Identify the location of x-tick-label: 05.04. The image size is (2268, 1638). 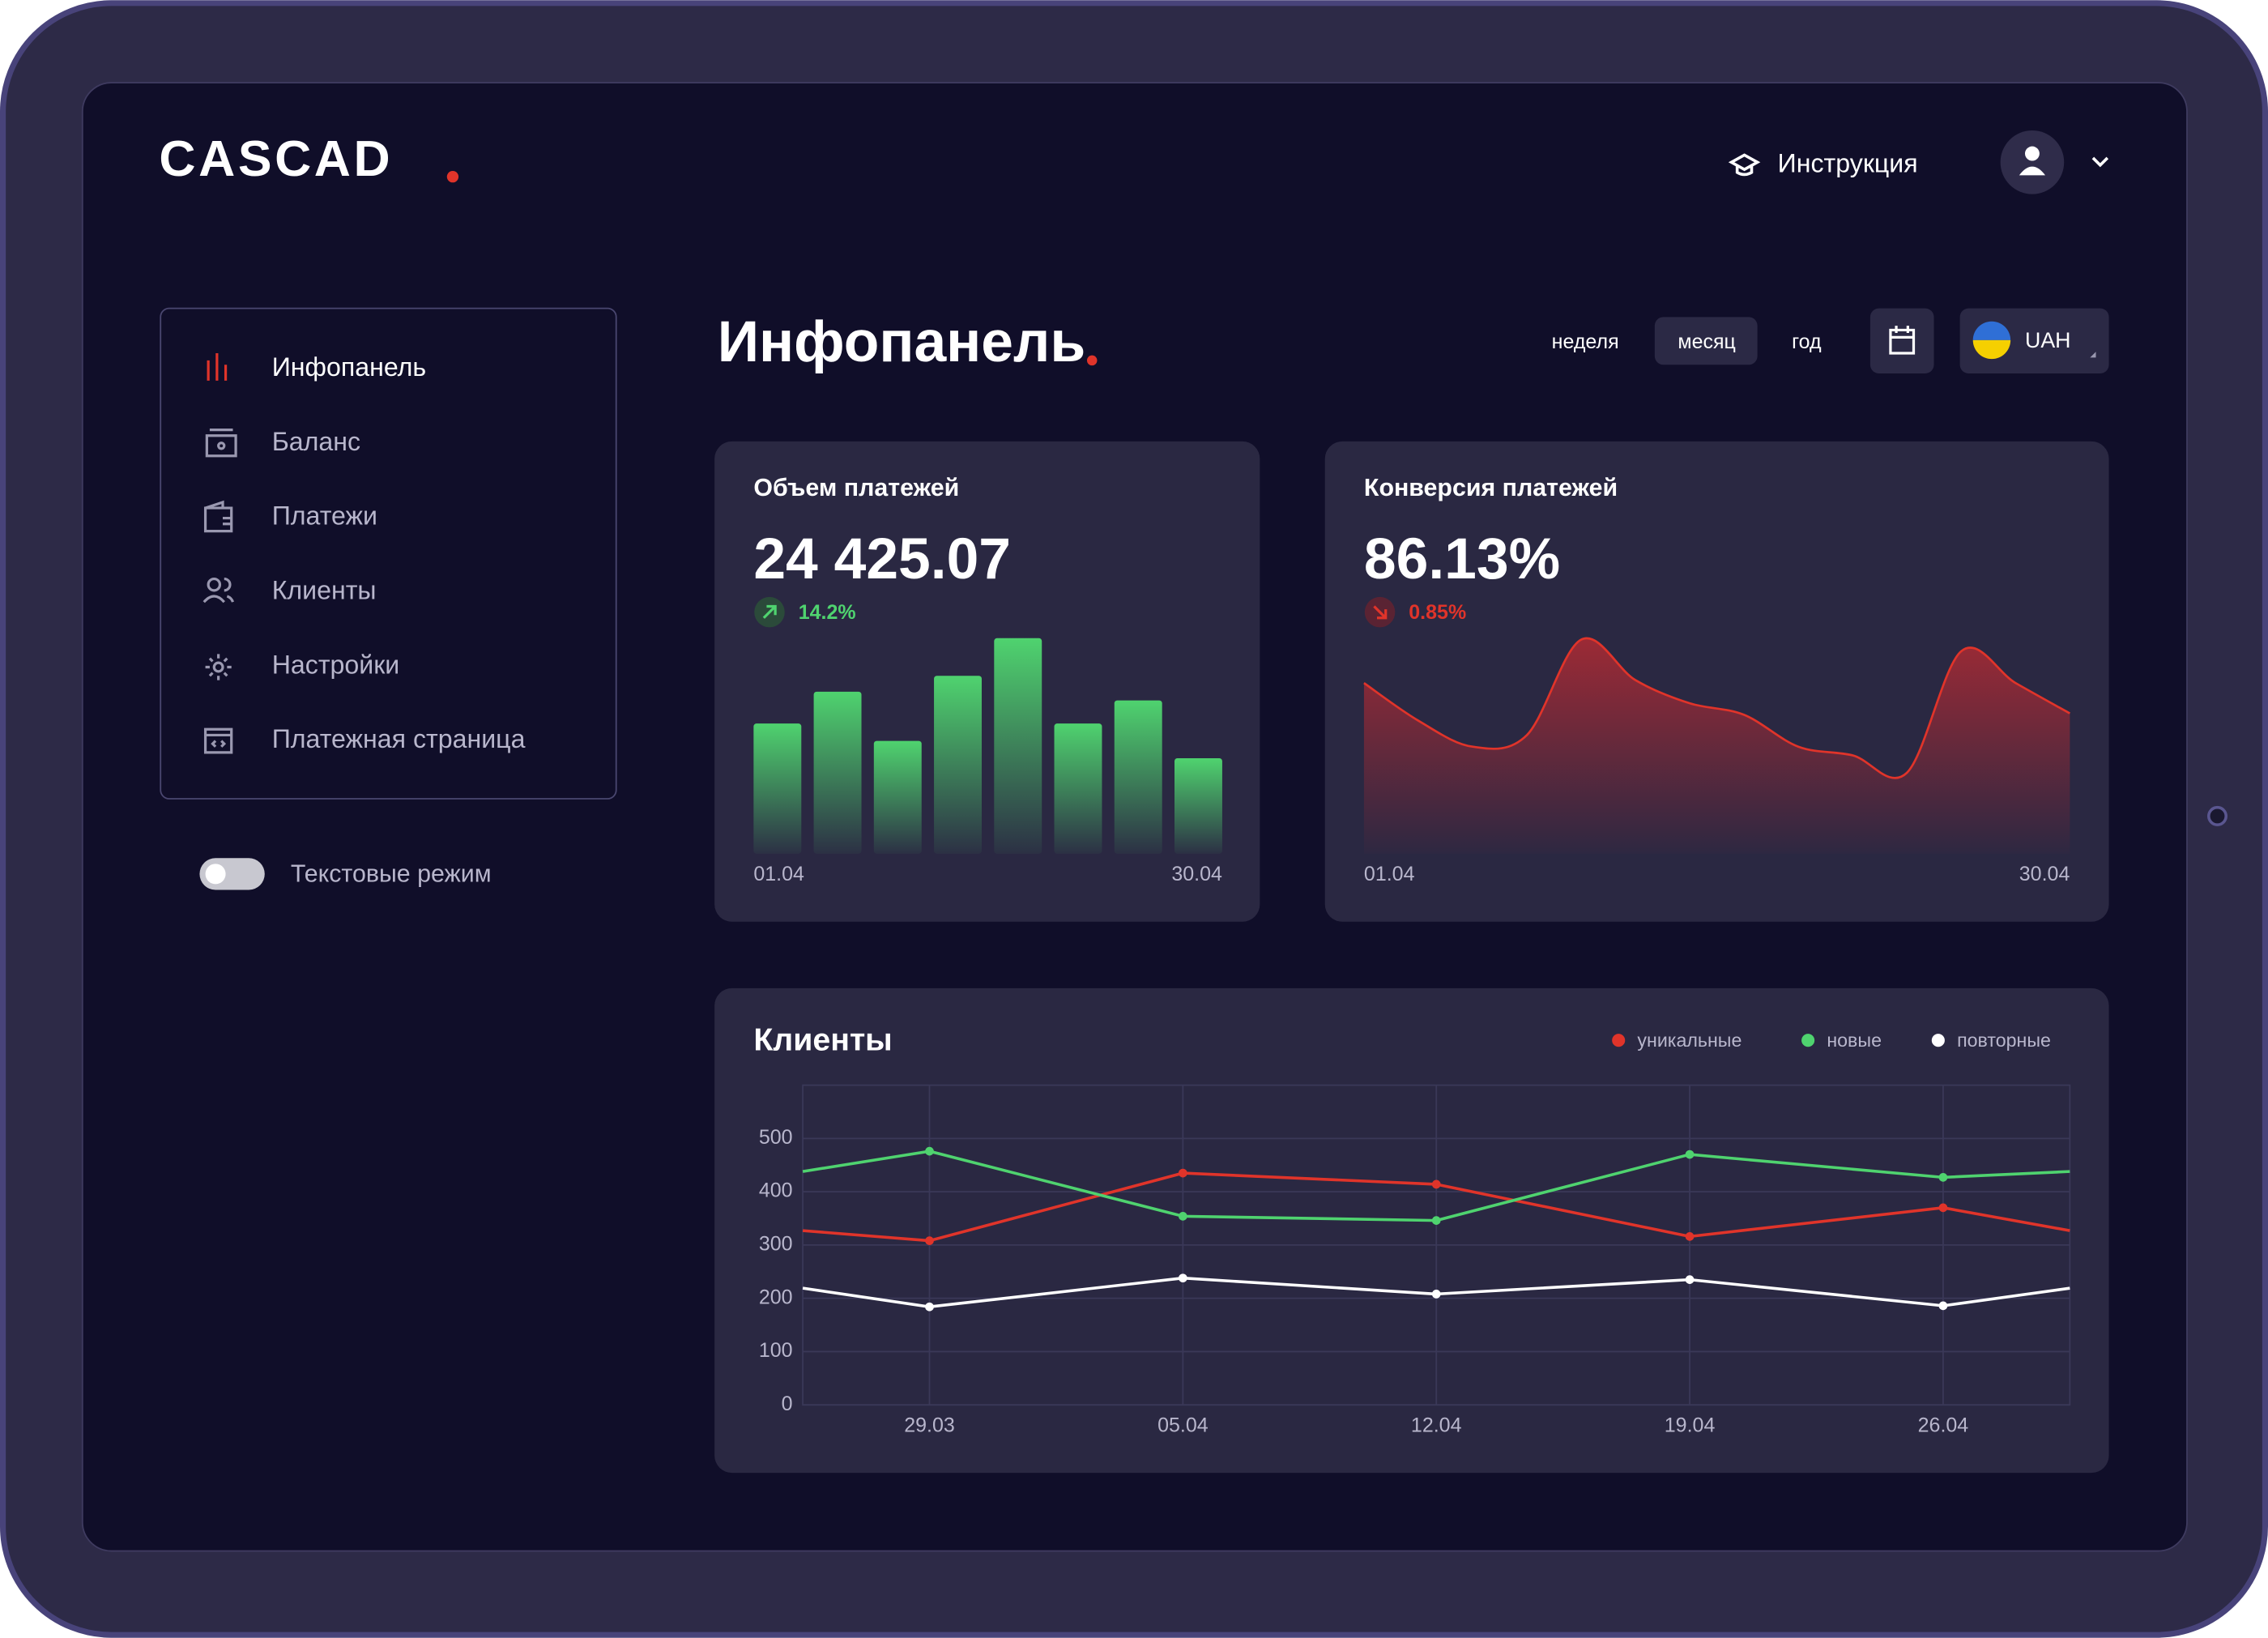
(1183, 1425).